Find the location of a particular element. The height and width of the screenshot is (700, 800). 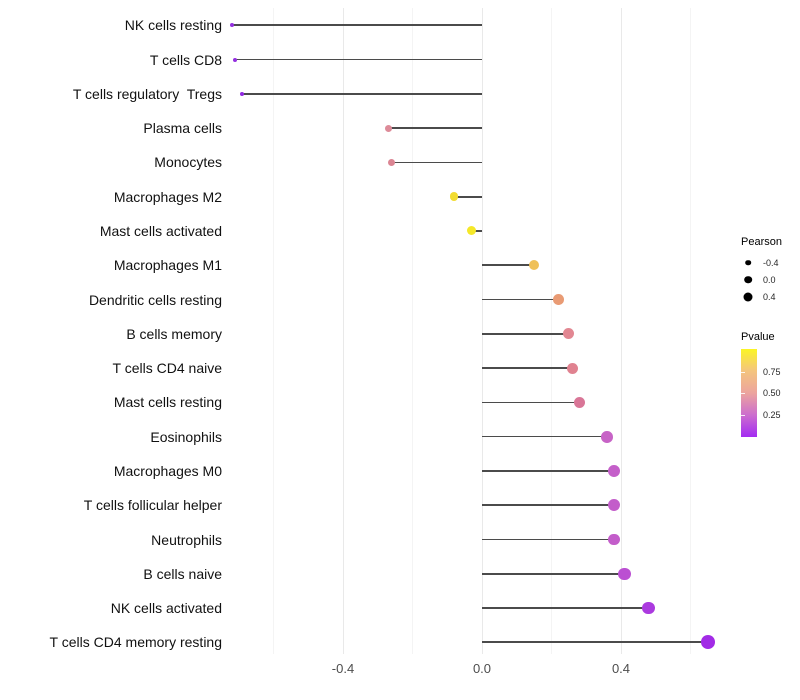

legend-size-entry: 0.4 is located at coordinates (770, 296).